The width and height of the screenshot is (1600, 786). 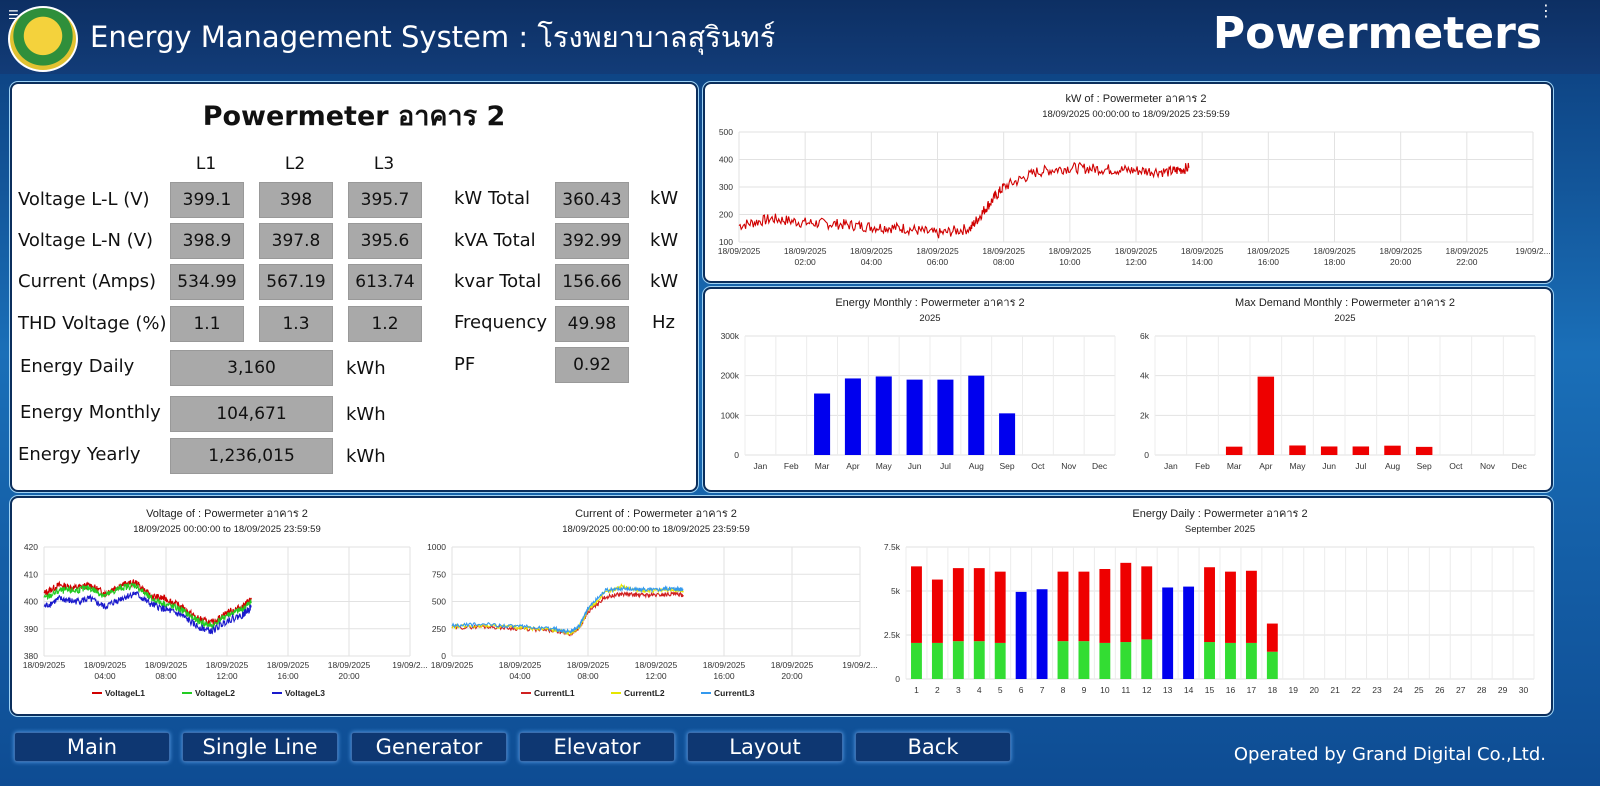 I want to click on kvar-total-label: kvar Total, so click(x=498, y=281).